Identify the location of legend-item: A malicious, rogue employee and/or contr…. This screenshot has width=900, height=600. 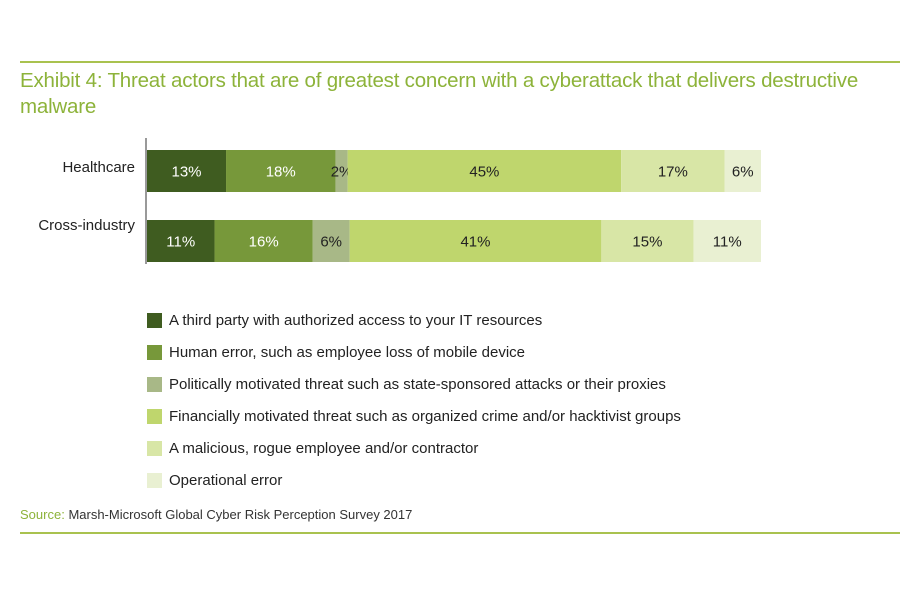
(414, 448).